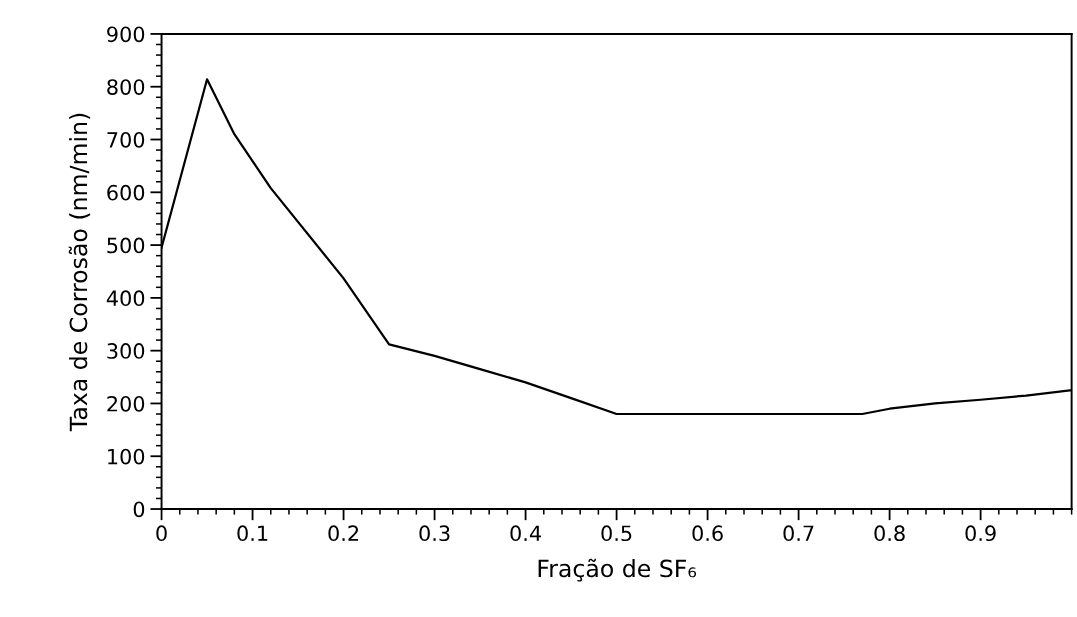 The image size is (1077, 617). What do you see at coordinates (126, 139) in the screenshot?
I see `y-tick-label: 700` at bounding box center [126, 139].